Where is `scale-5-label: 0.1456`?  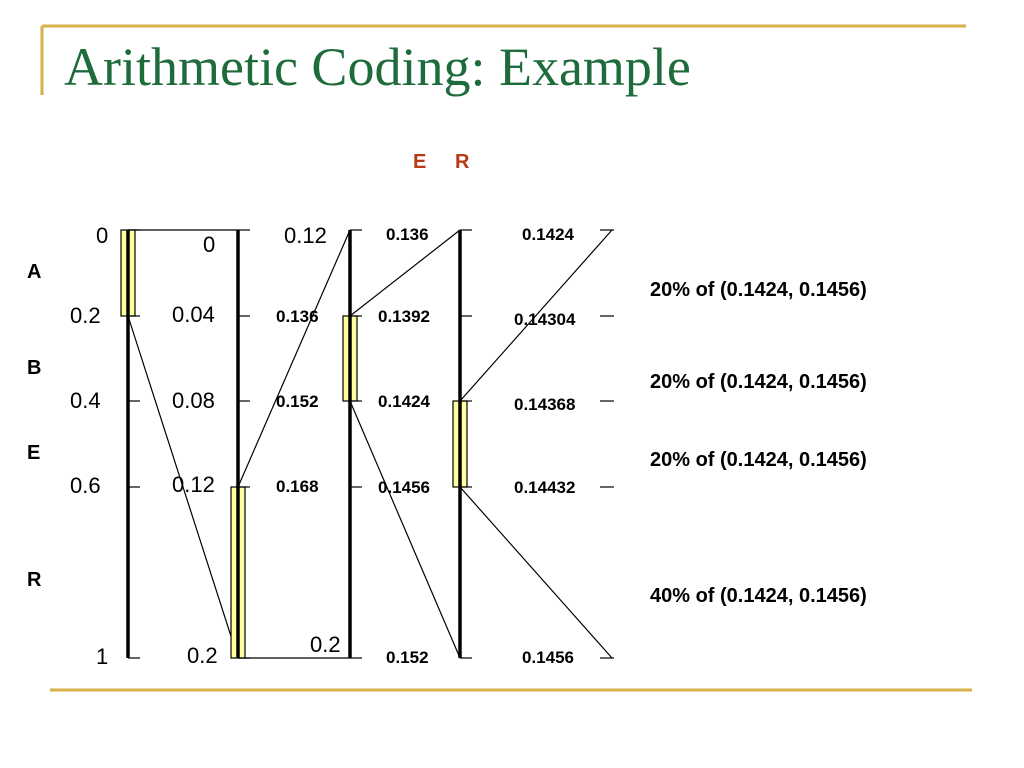
scale-5-label: 0.1456 is located at coordinates (548, 657).